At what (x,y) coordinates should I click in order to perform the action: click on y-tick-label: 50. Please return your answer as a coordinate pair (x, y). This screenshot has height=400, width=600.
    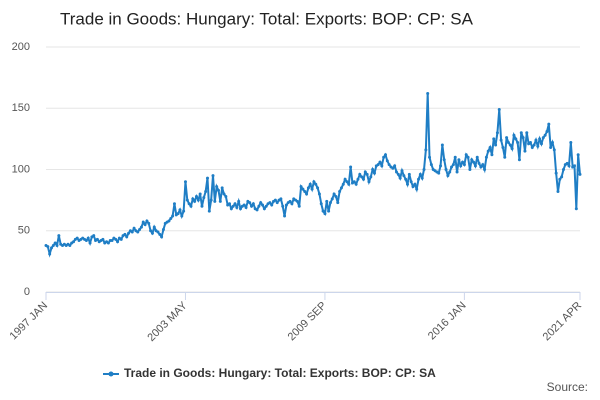
    Looking at the image, I should click on (24, 231).